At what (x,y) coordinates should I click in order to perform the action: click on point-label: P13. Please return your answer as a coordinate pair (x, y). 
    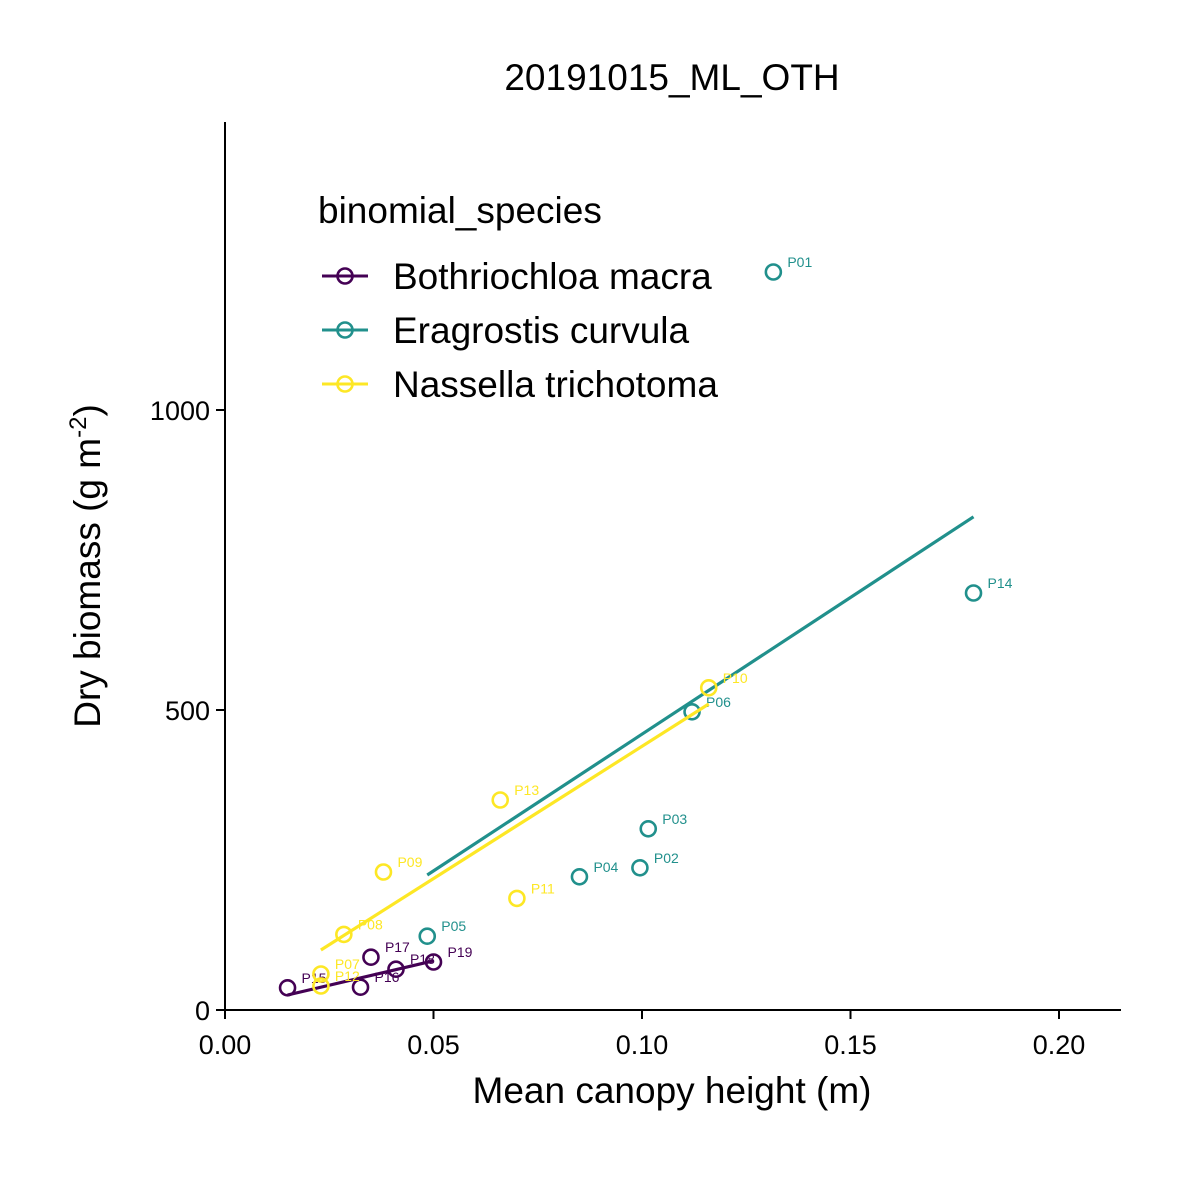
    Looking at the image, I should click on (526, 790).